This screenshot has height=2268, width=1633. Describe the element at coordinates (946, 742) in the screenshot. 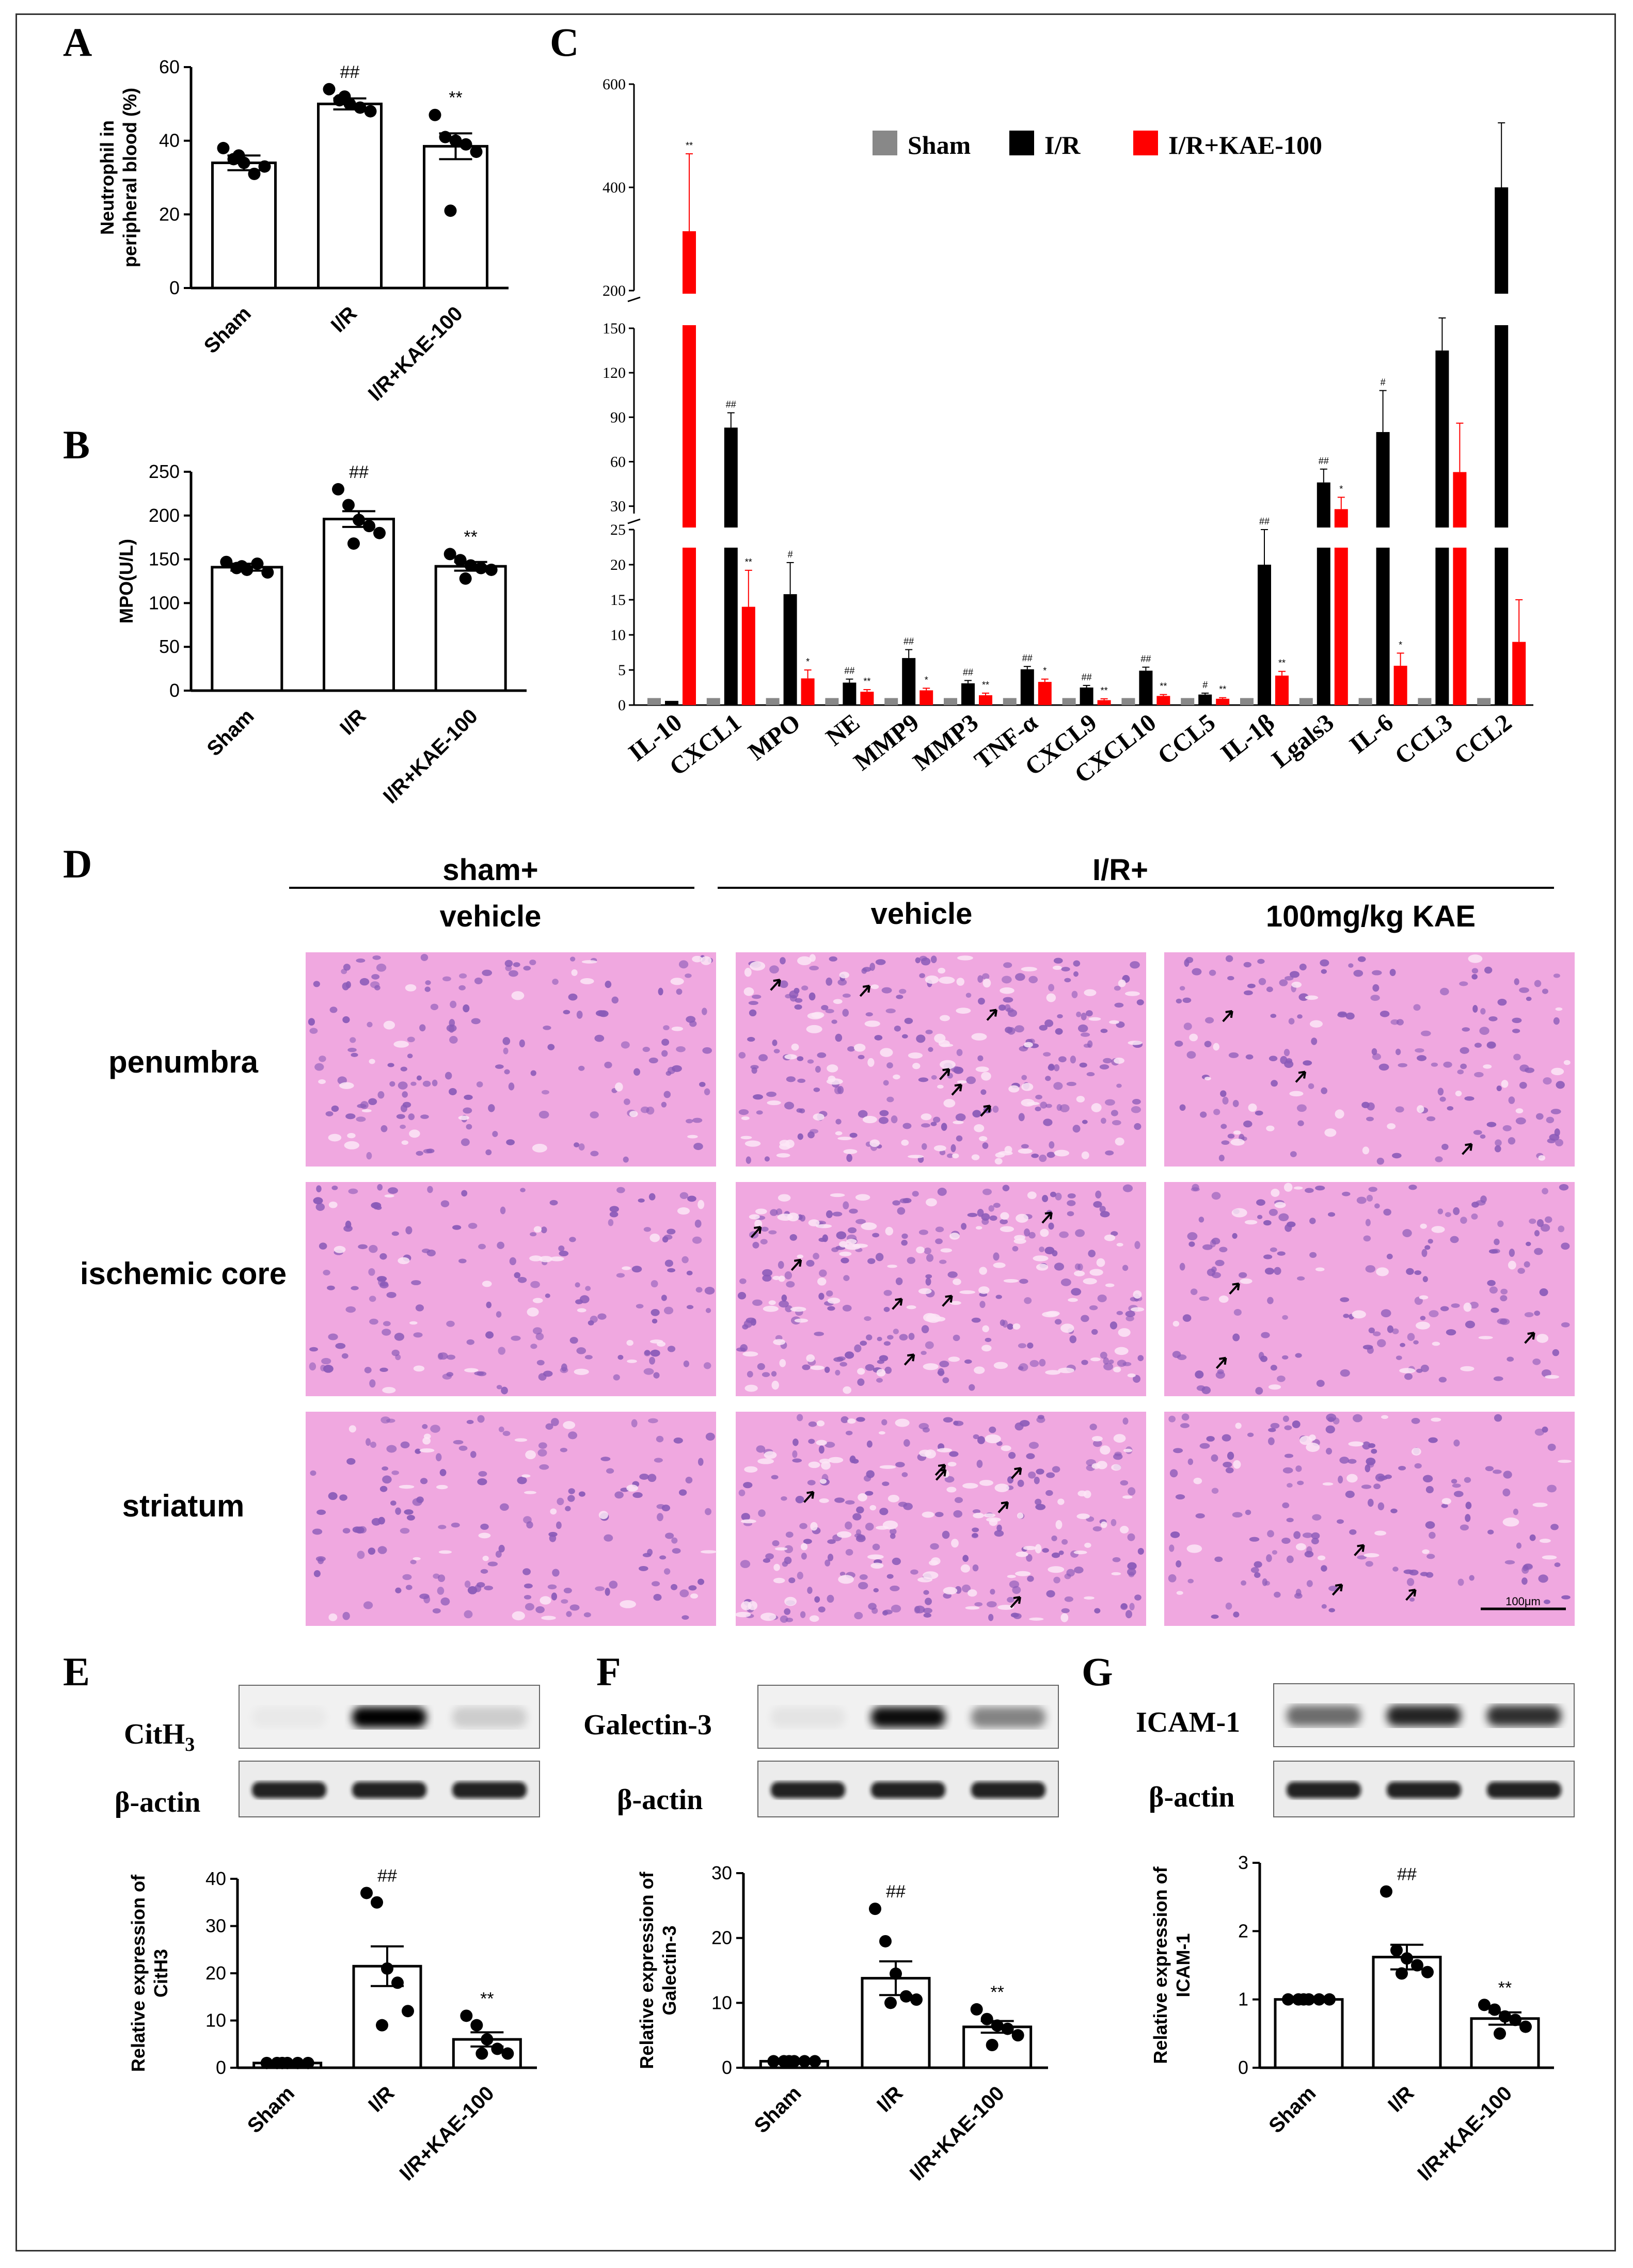

I see `x-tick-label: MMP3` at that location.